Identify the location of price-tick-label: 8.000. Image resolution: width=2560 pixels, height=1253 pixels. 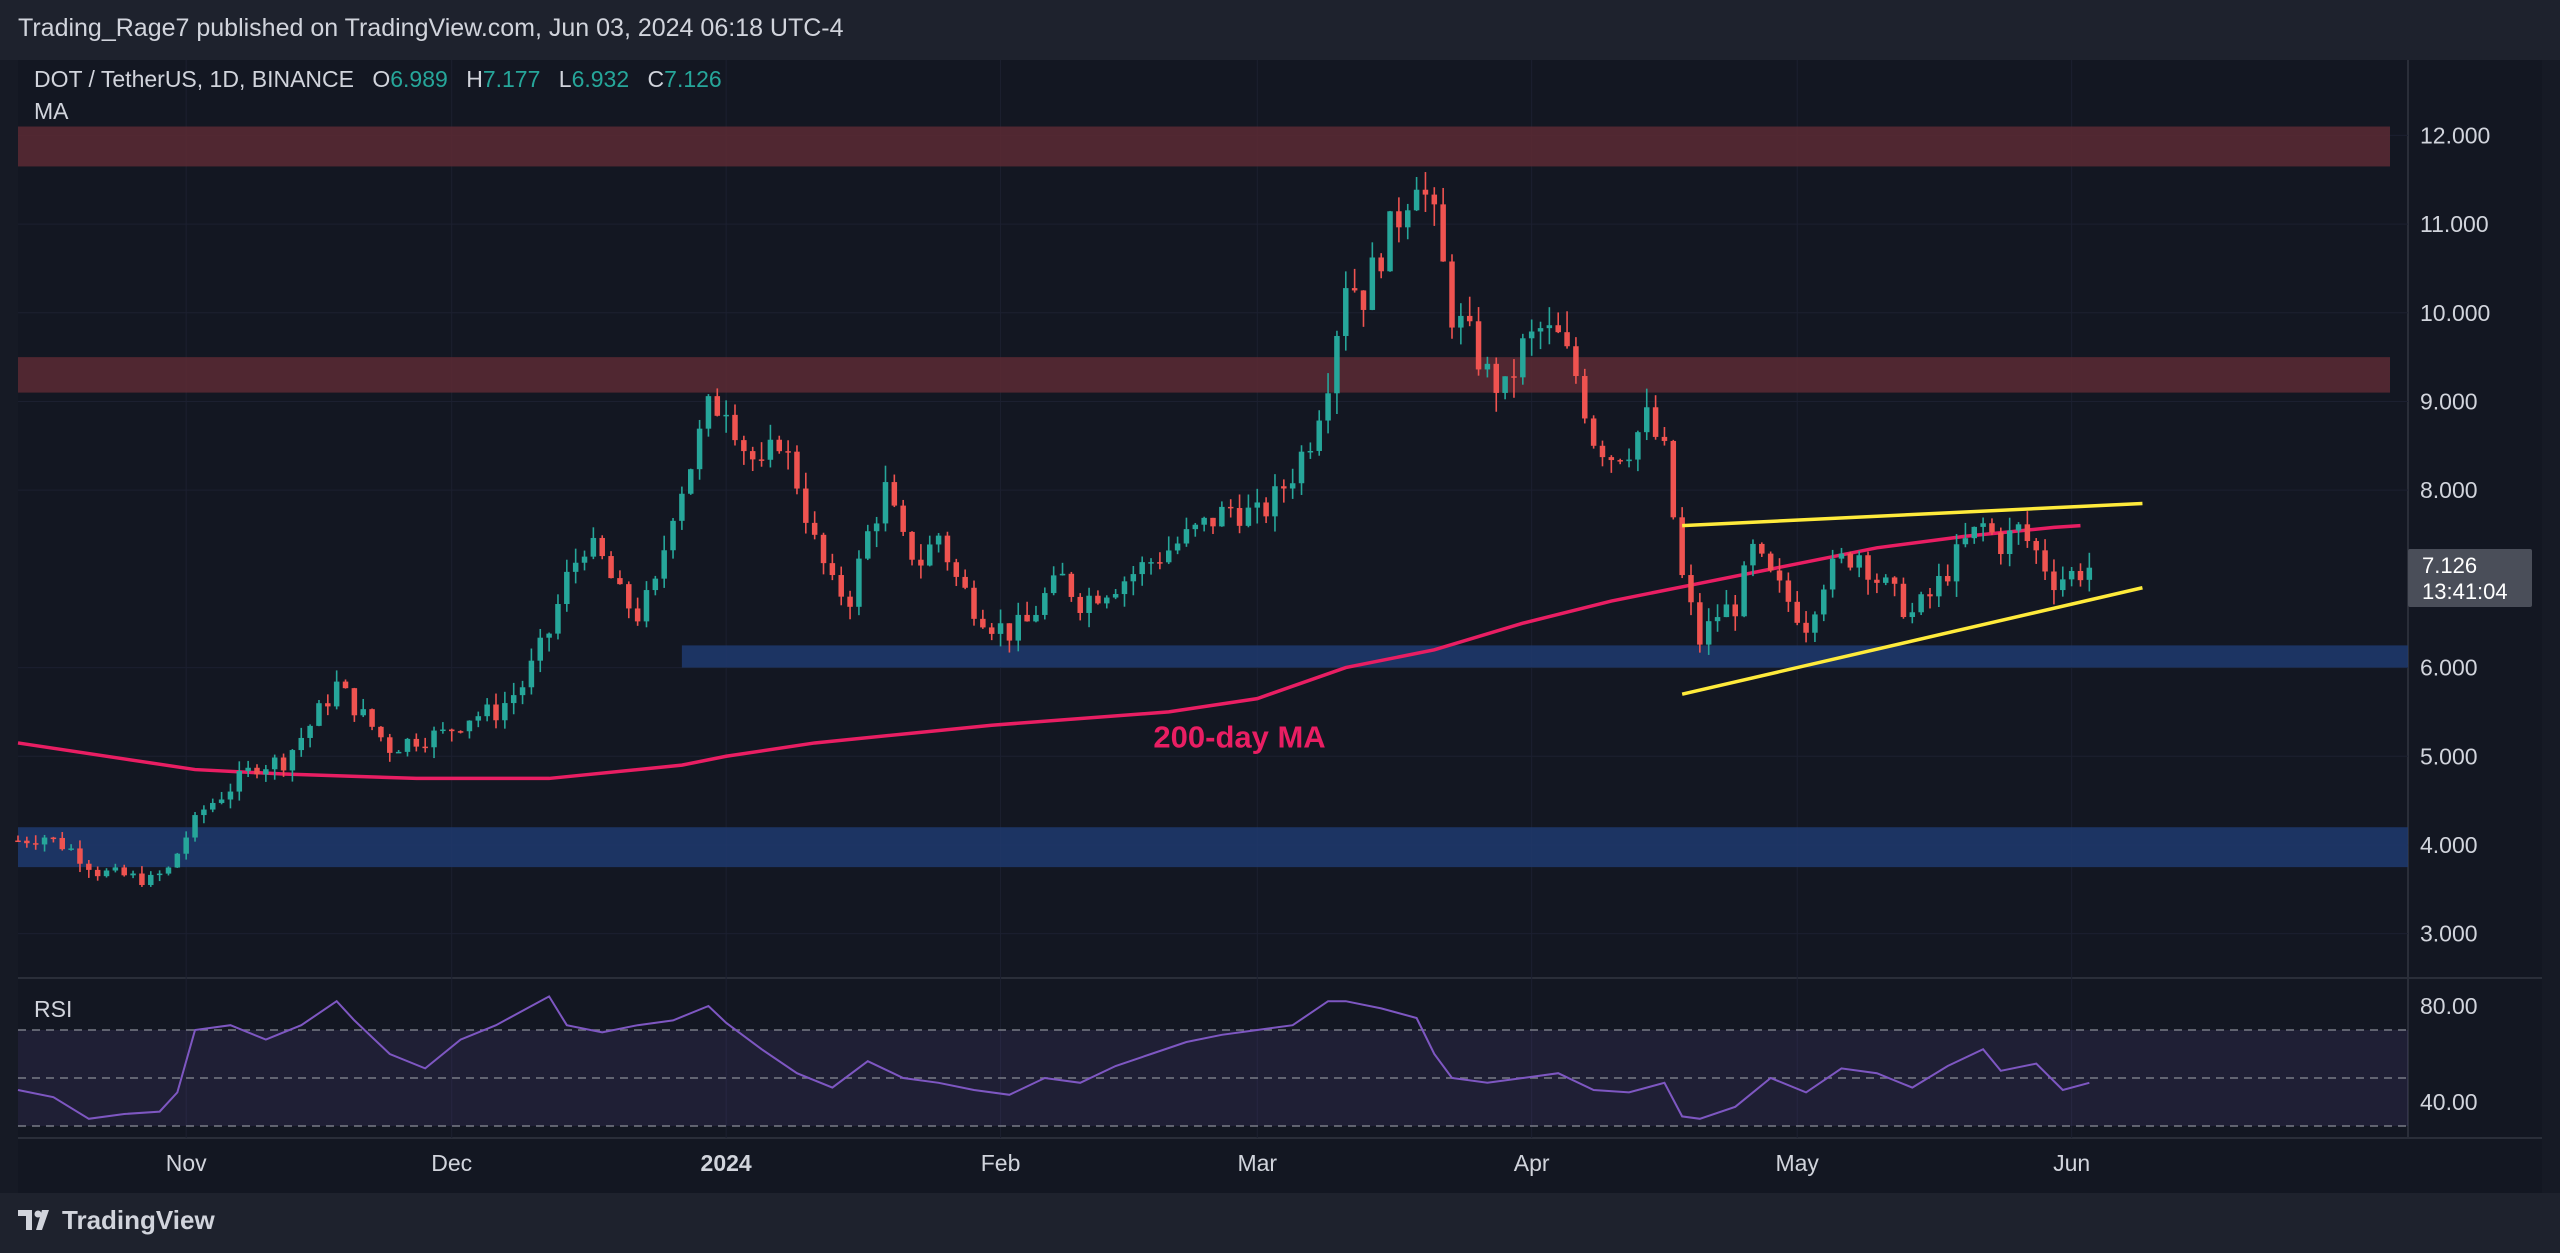
(2449, 490).